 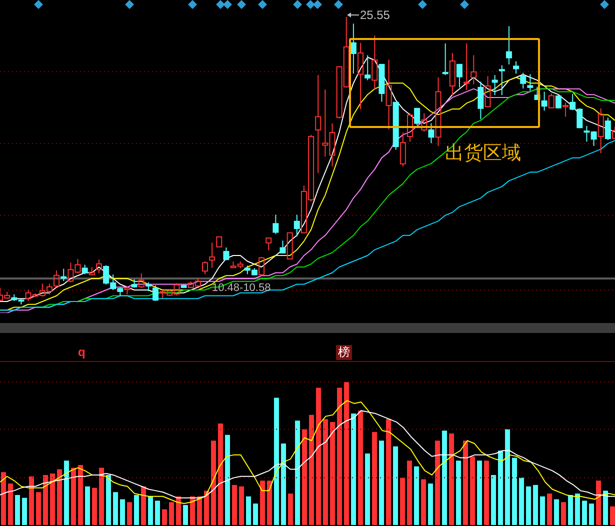 What do you see at coordinates (82, 352) in the screenshot?
I see `text: q` at bounding box center [82, 352].